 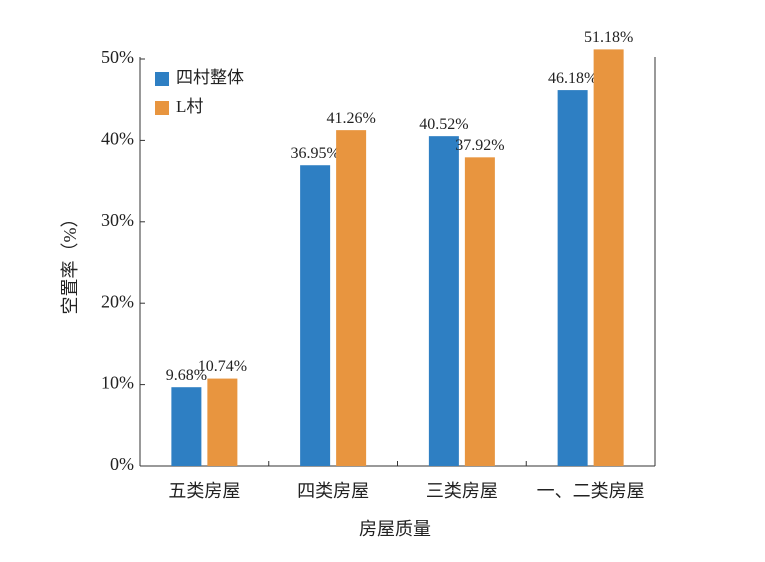 What do you see at coordinates (210, 77) in the screenshot?
I see `legend-label: 四村整体` at bounding box center [210, 77].